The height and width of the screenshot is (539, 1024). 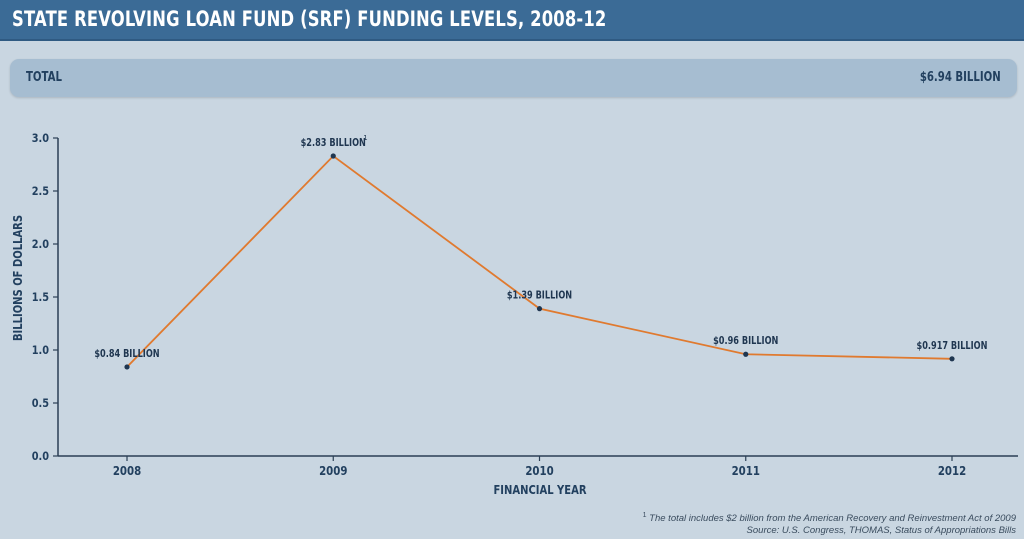 What do you see at coordinates (40, 350) in the screenshot?
I see `y-tick-label: 1.0` at bounding box center [40, 350].